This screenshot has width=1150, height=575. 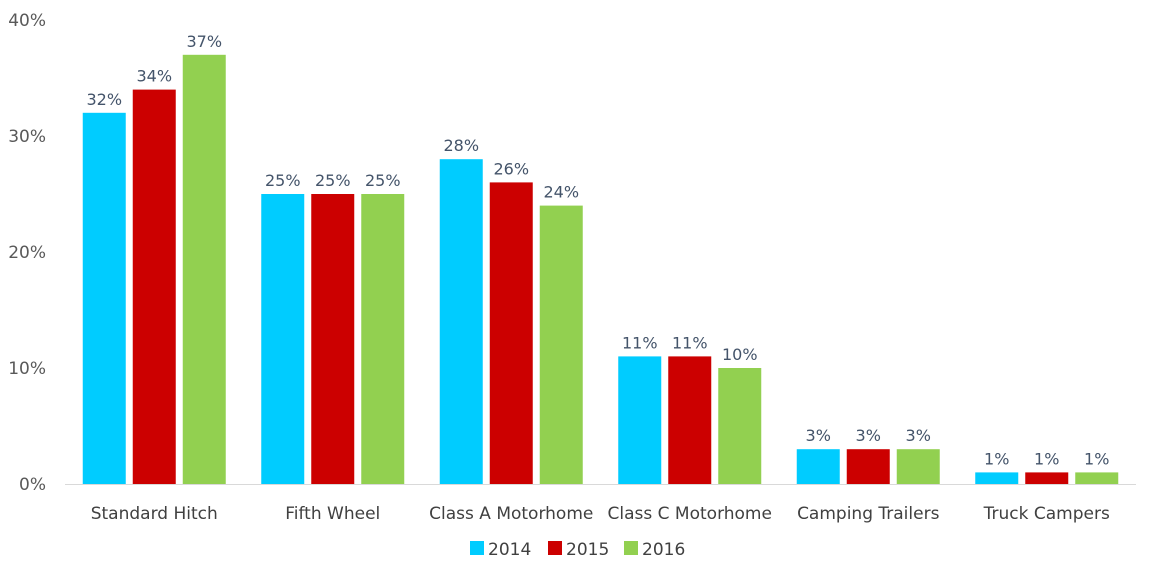 I want to click on y-axis: 0% 10% 20% 30% 40%, so click(x=27, y=253).